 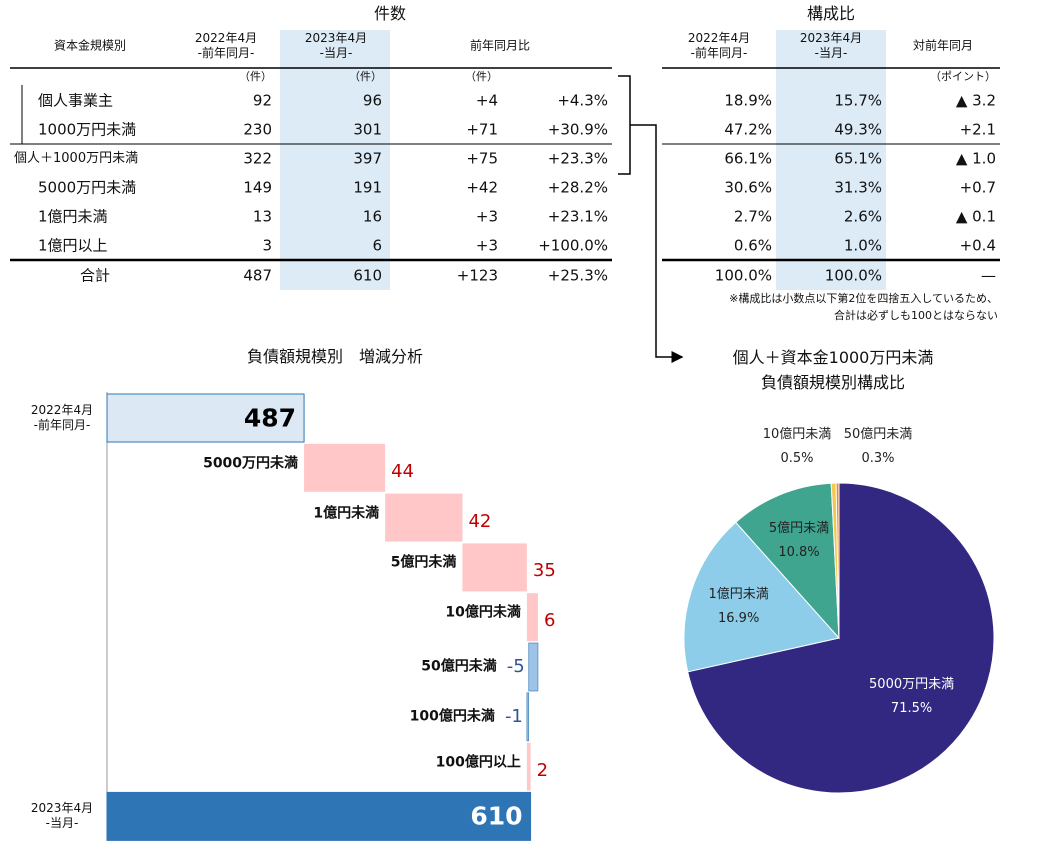 What do you see at coordinates (831, 13) in the screenshot?
I see `table-title: 構成比` at bounding box center [831, 13].